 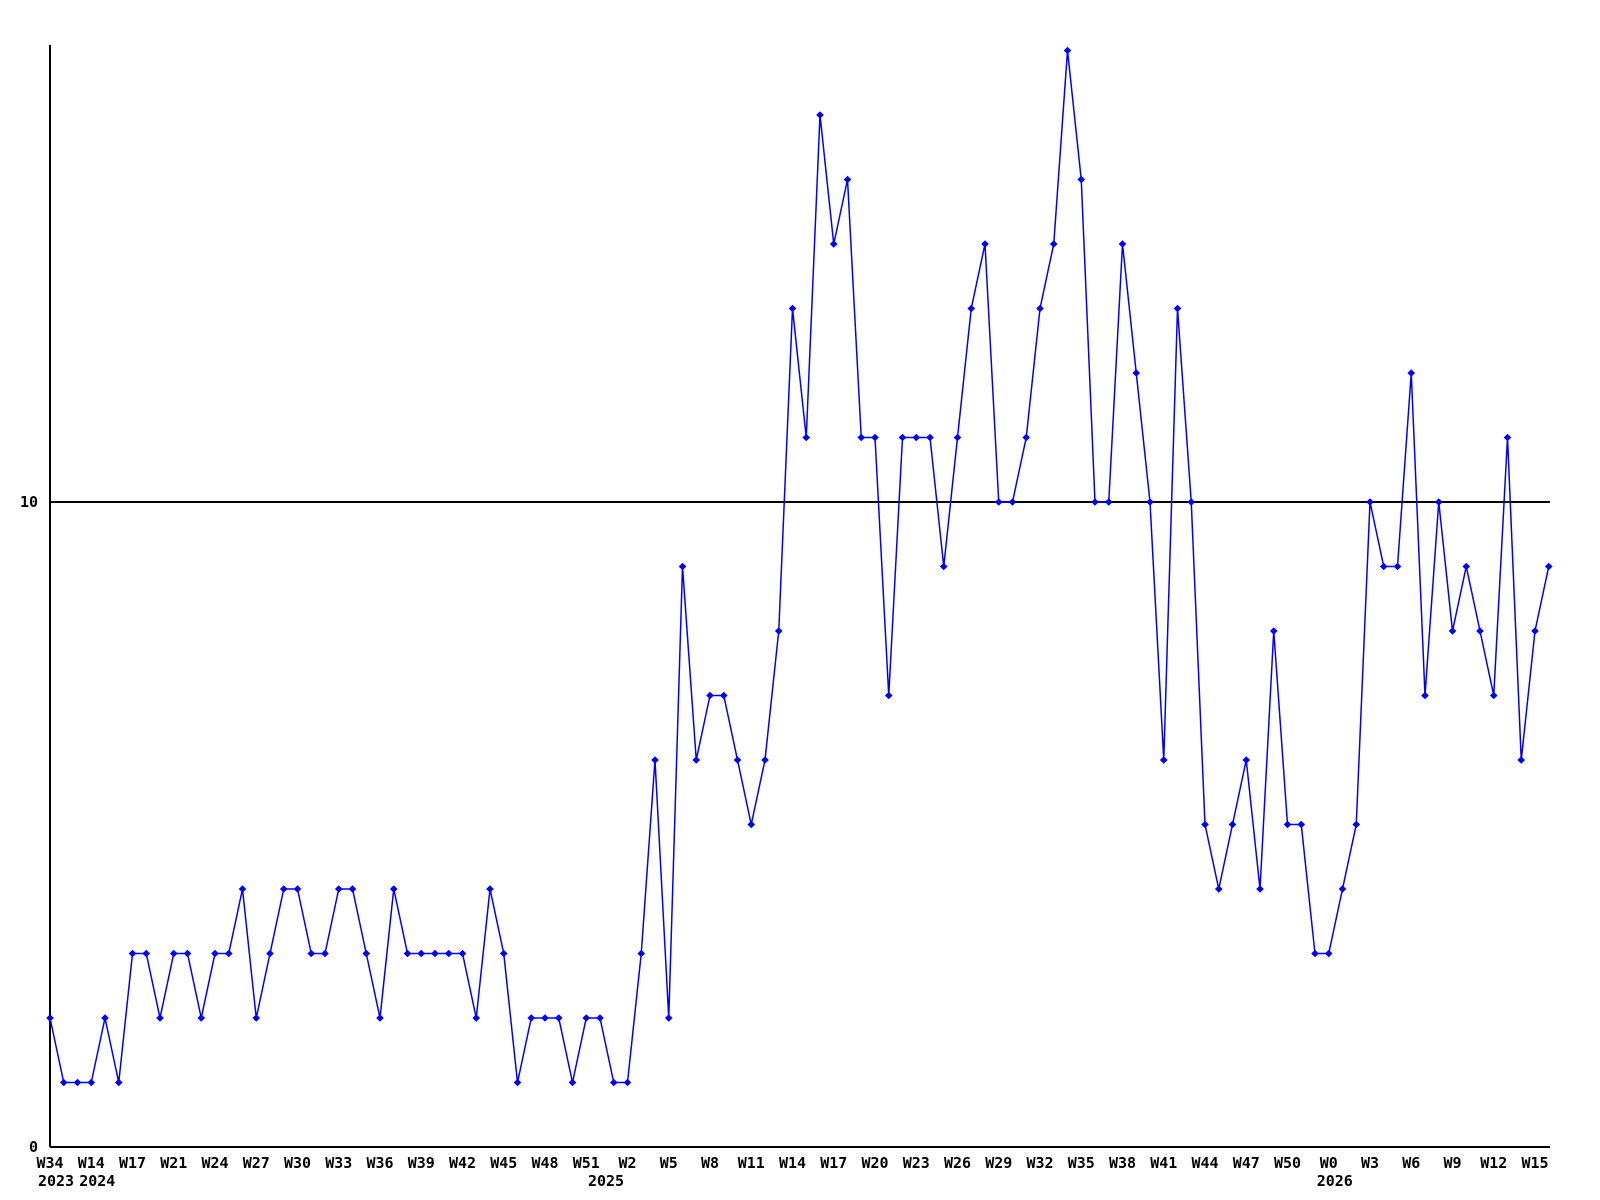 I want to click on y-tick-label: 0, so click(x=33, y=1147).